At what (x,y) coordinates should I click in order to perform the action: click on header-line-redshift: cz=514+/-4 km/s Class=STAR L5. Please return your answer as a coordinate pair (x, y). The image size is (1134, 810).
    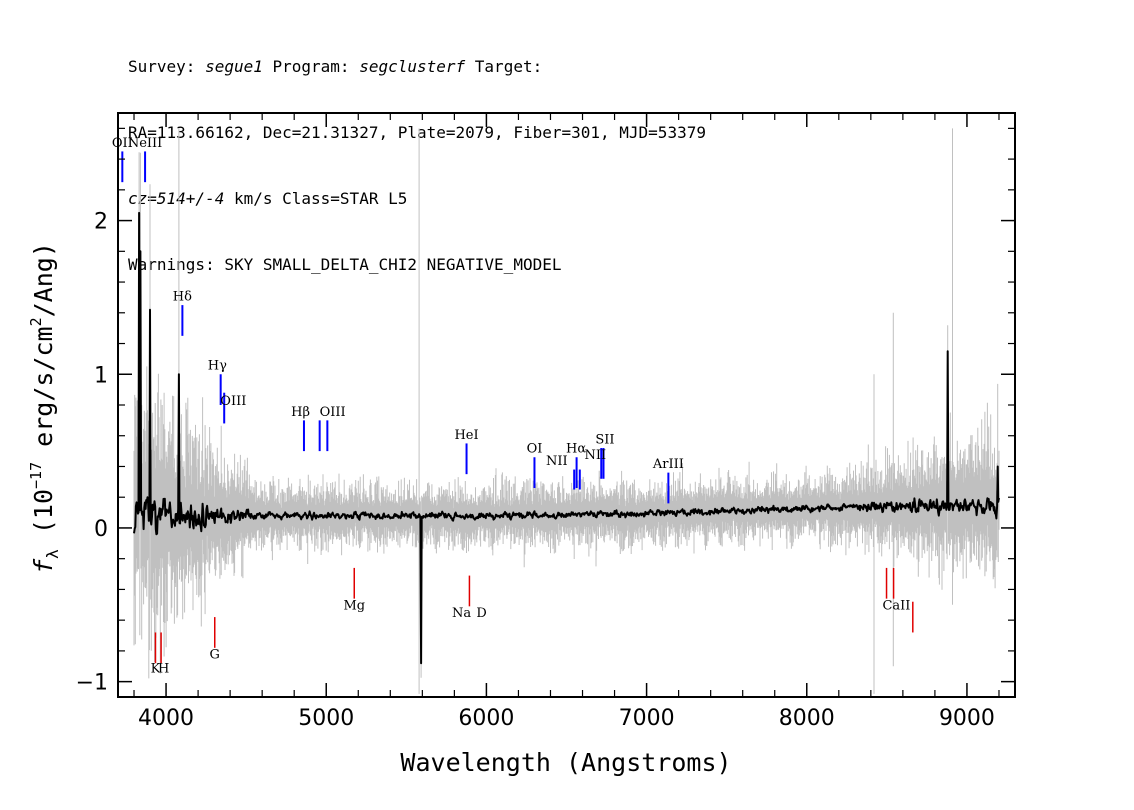
    Looking at the image, I should click on (417, 199).